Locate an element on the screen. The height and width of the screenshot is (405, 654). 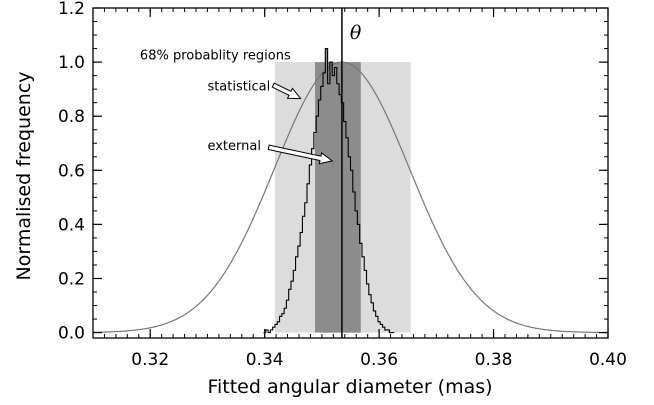
probability-bands is located at coordinates (342, 190).